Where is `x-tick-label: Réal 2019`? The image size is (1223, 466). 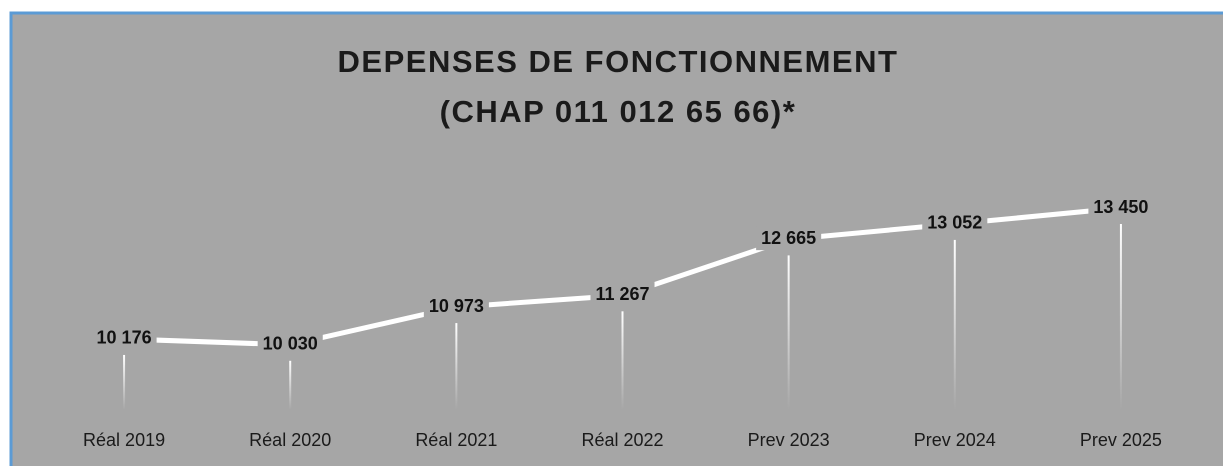
x-tick-label: Réal 2019 is located at coordinates (124, 440).